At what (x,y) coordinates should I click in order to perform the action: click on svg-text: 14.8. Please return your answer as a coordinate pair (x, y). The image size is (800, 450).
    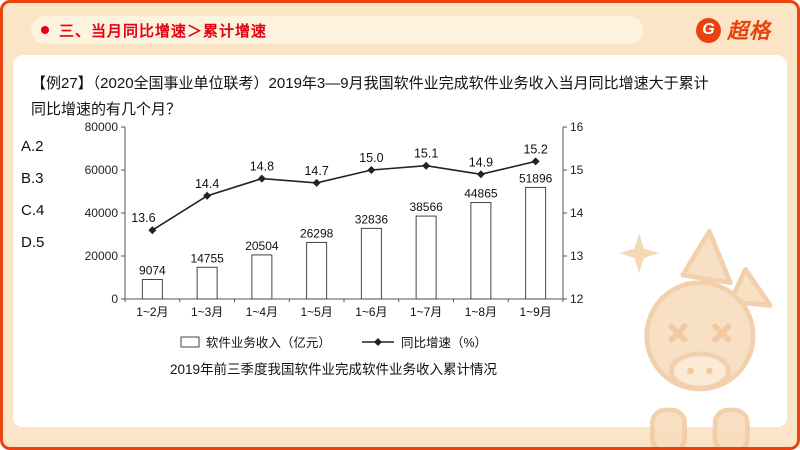
    Looking at the image, I should click on (261, 167).